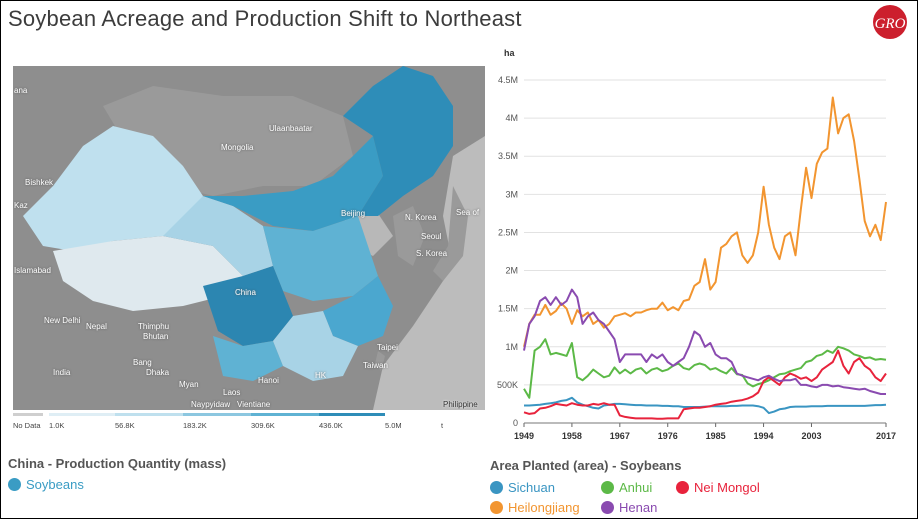 This screenshot has height=521, width=920. I want to click on map-caption: China - Production Quantity (mass), so click(117, 463).